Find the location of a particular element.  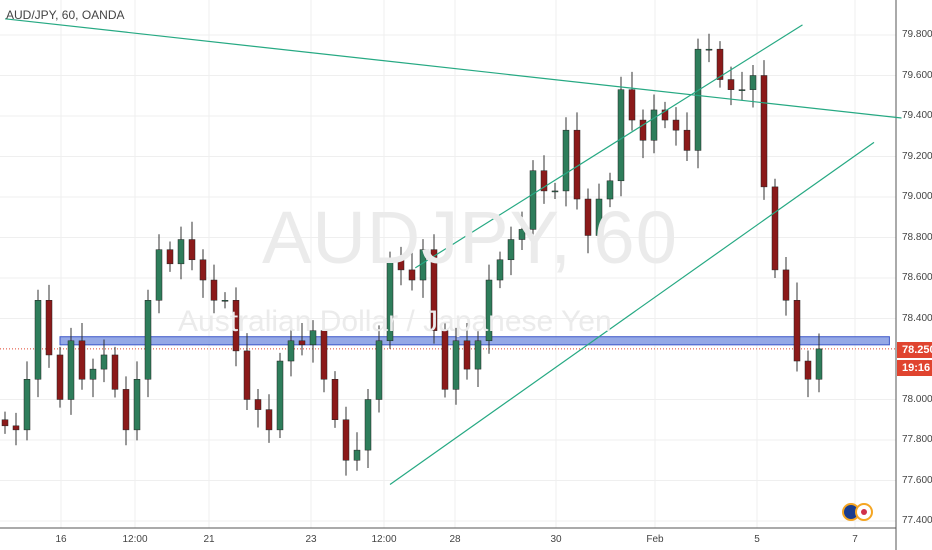

price-tick-label: 78.400 is located at coordinates (917, 318).